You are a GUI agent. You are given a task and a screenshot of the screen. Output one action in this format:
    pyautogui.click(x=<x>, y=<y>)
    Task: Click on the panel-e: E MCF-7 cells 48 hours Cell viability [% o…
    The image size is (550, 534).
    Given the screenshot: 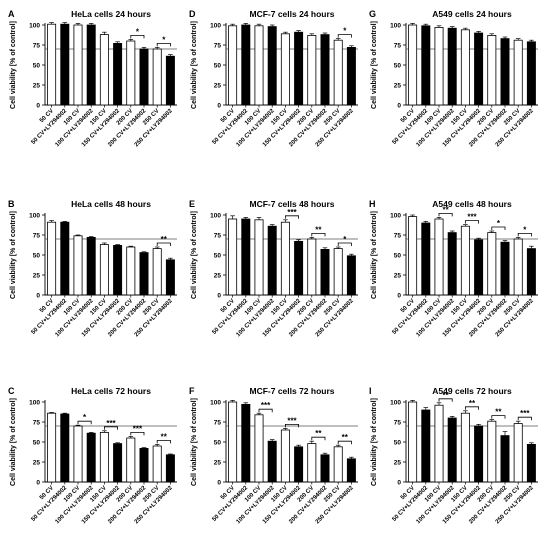 What is the action you would take?
    pyautogui.click(x=273, y=268)
    